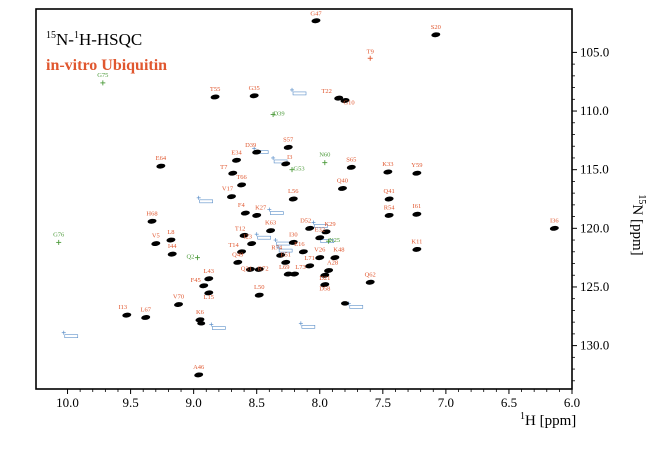 This screenshot has width=655, height=454. What do you see at coordinates (215, 97) in the screenshot?
I see `peak-t55` at bounding box center [215, 97].